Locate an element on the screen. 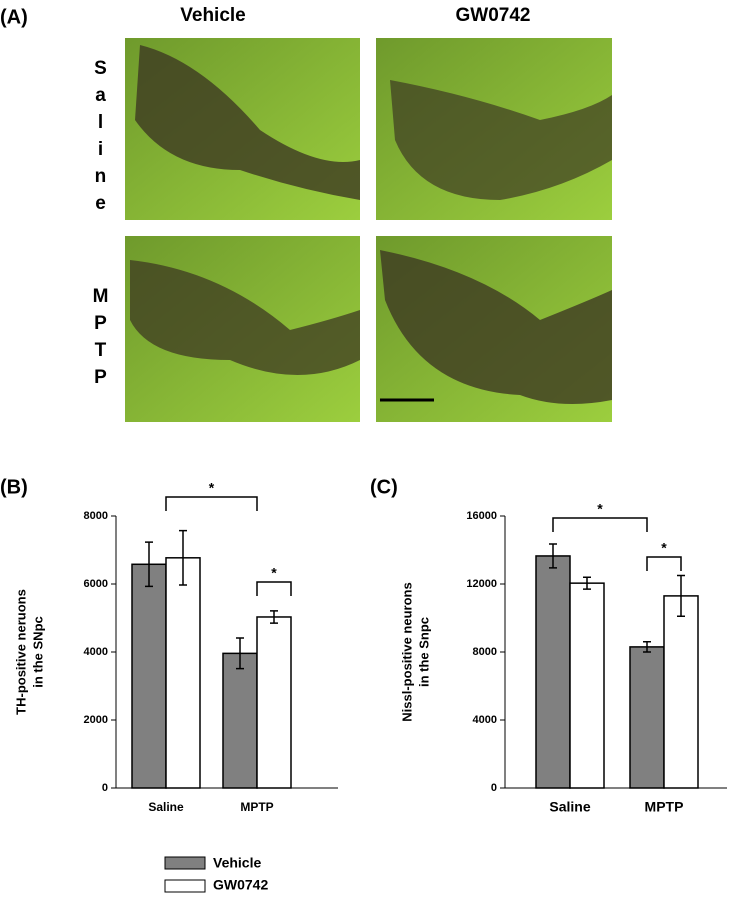  y-axis-label: in the SNpc is located at coordinates (37, 652).